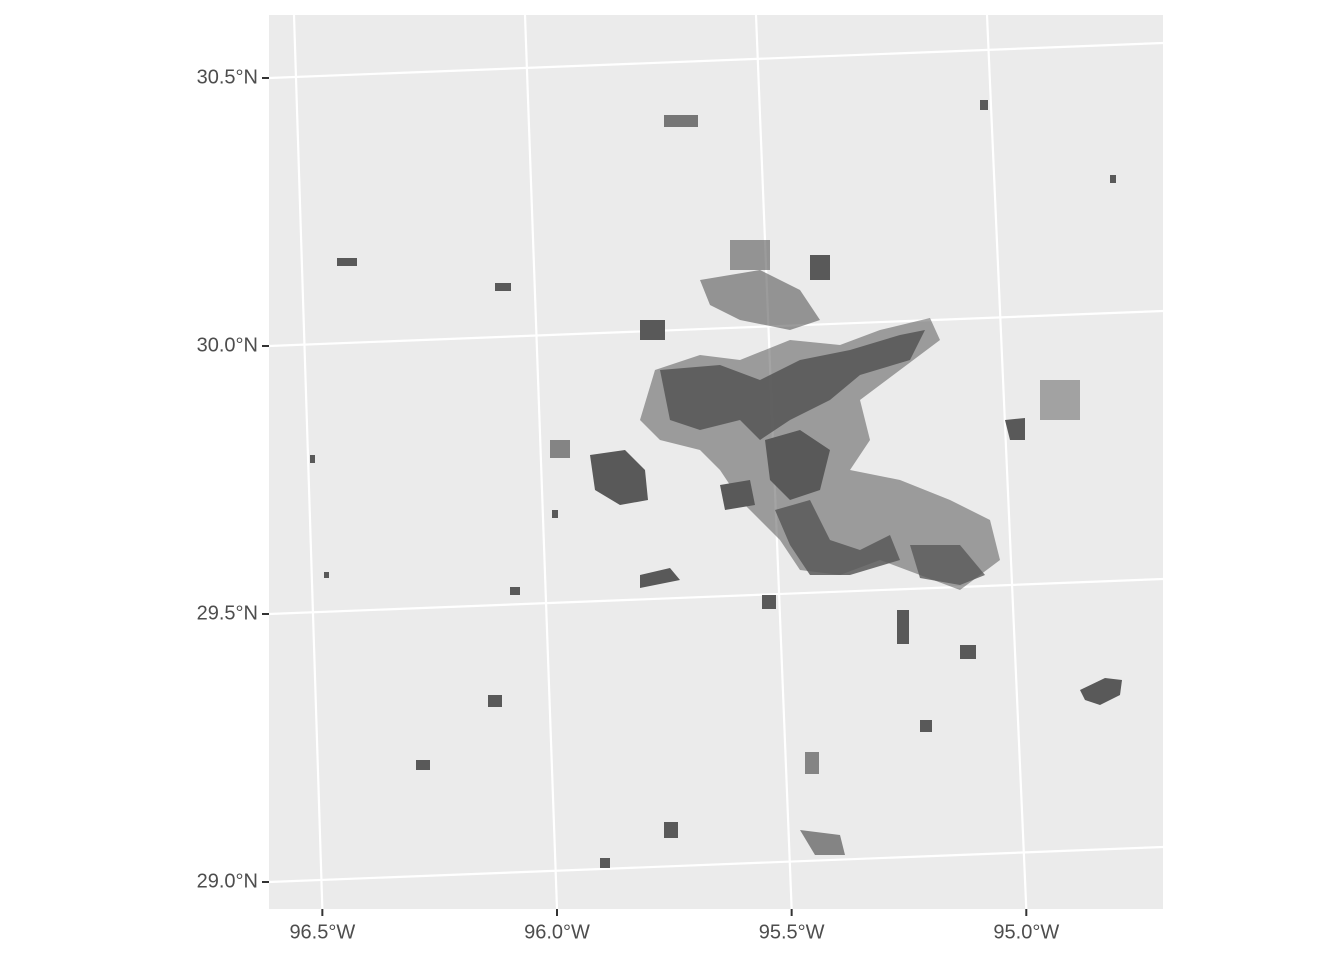  I want to click on x-tick-label: 96.5°W, so click(322, 932).